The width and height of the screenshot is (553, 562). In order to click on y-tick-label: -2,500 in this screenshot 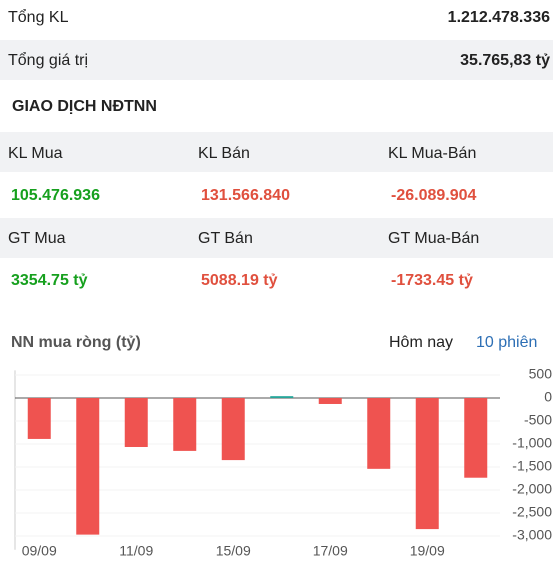, I will do `click(532, 512)`.